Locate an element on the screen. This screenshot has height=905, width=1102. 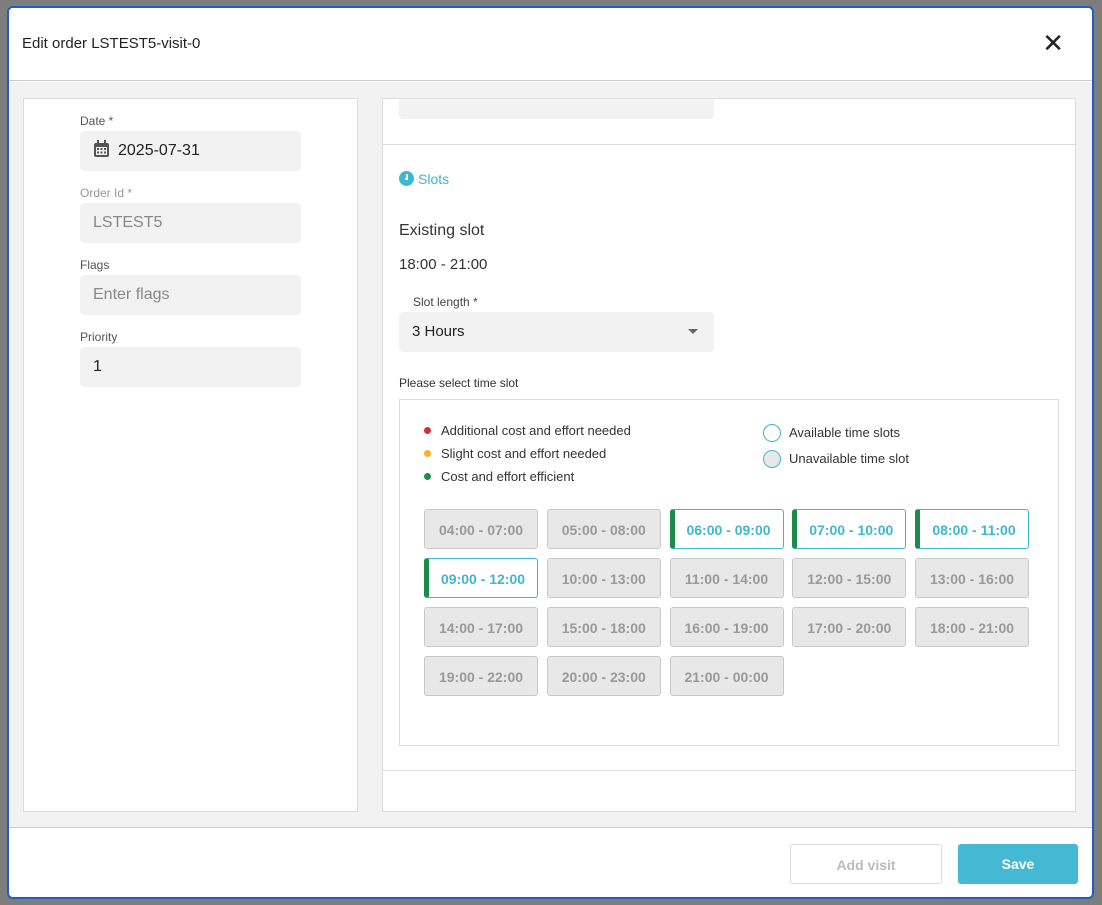
time-slot: 05:00 - 08:00 is located at coordinates (603, 529).